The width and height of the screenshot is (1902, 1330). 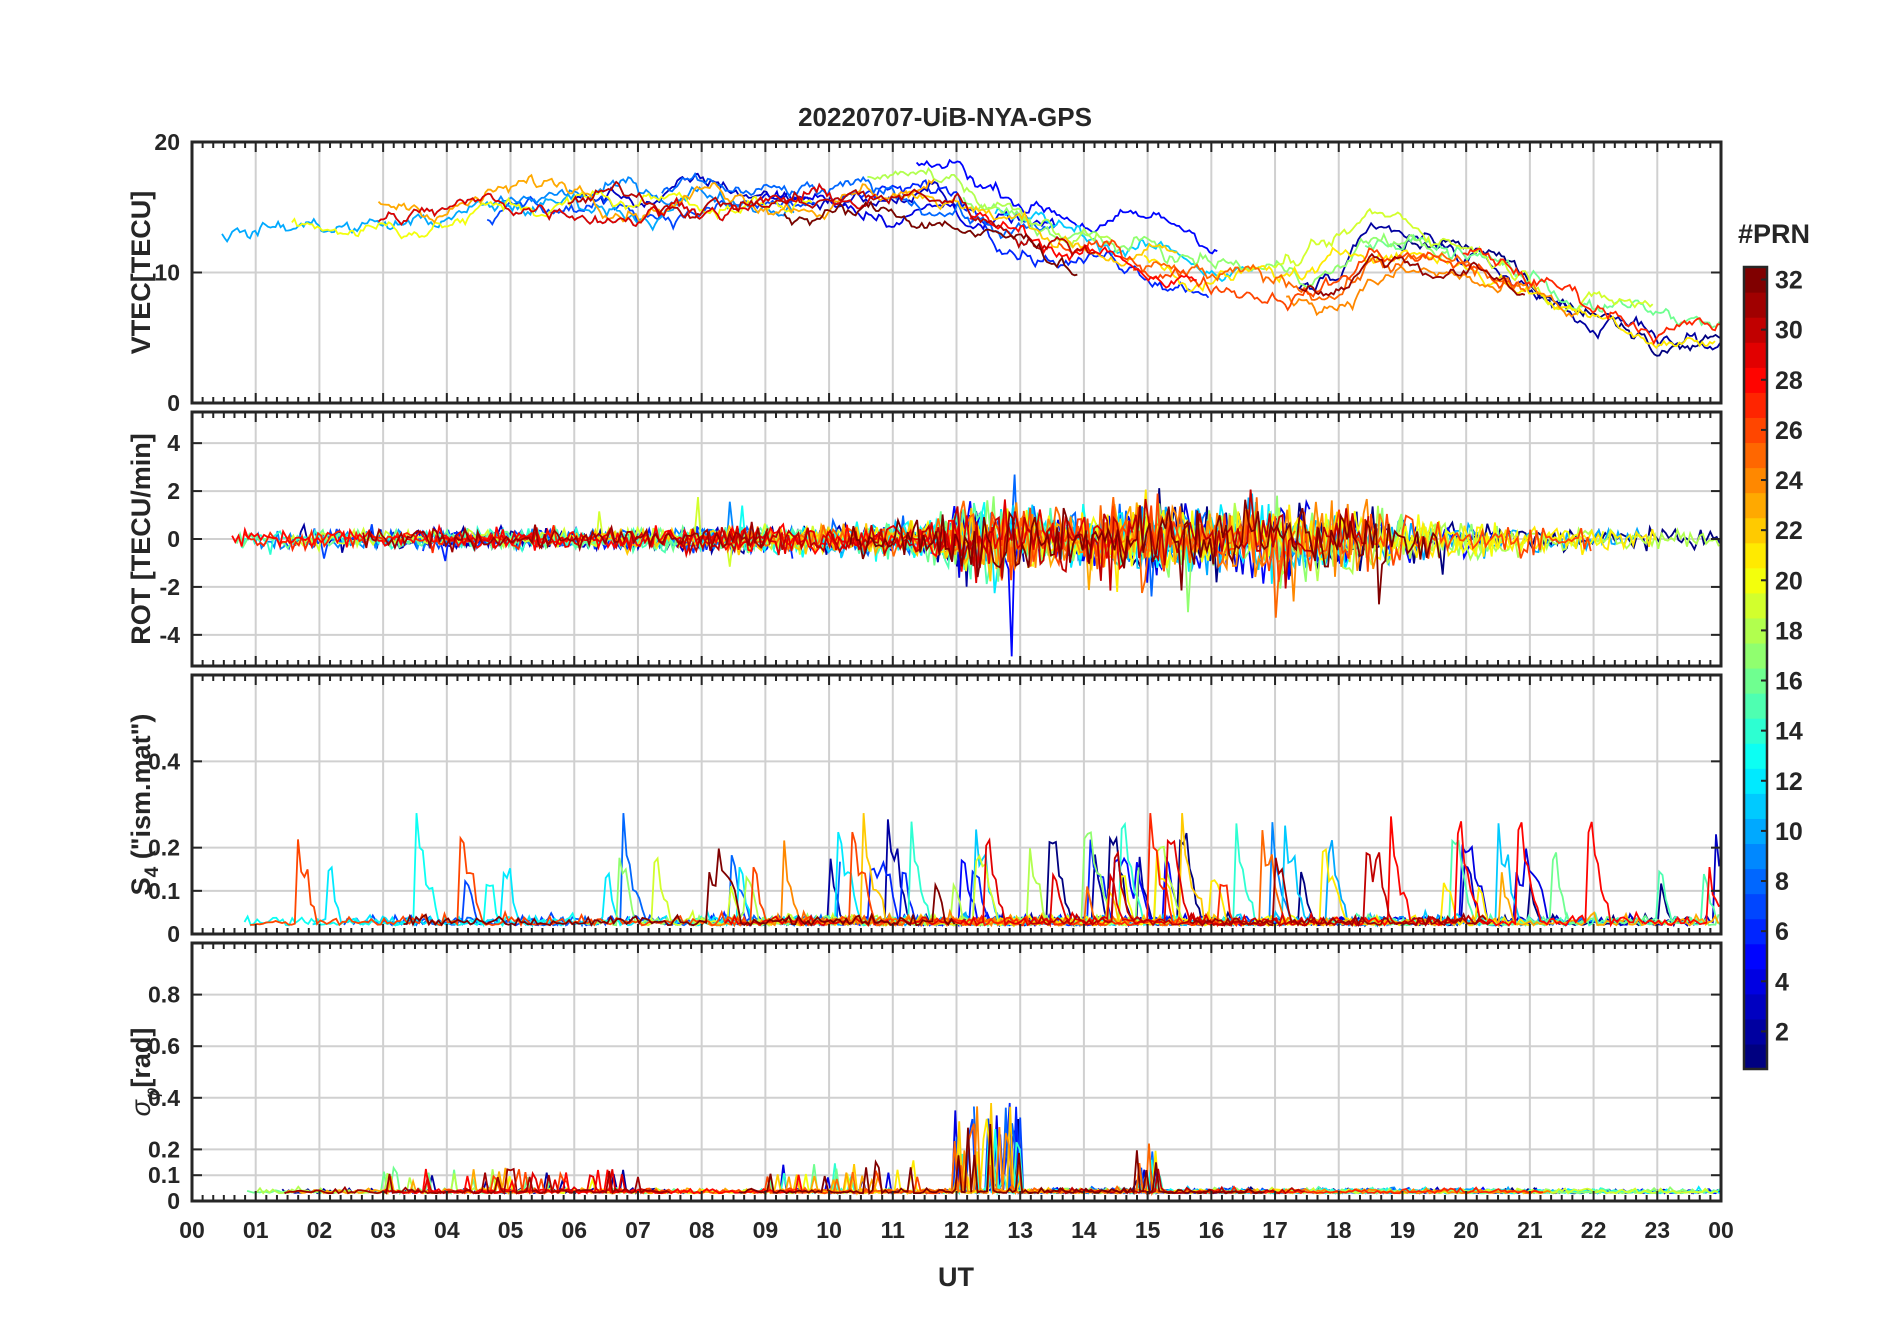 I want to click on sigma-phi-ytick-label: 0.6, so click(x=164, y=1046).